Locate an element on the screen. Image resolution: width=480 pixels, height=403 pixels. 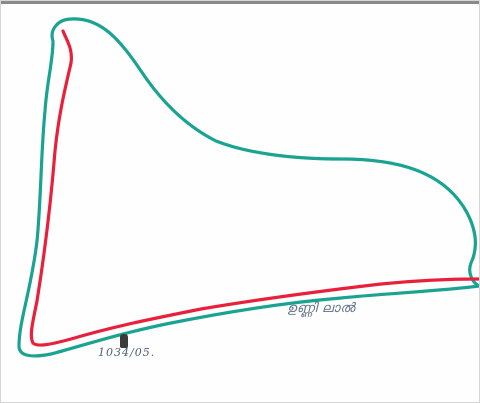
handwritten-number: 1034/05. is located at coordinates (127, 352).